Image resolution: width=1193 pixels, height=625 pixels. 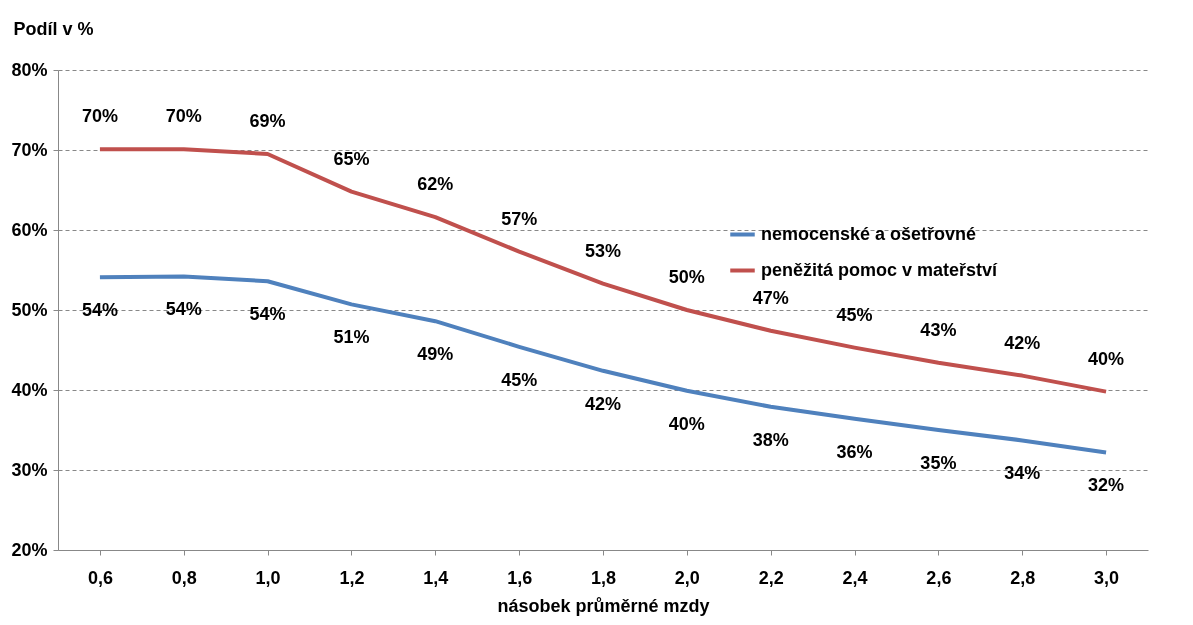 What do you see at coordinates (351, 158) in the screenshot?
I see `data-label: 65%` at bounding box center [351, 158].